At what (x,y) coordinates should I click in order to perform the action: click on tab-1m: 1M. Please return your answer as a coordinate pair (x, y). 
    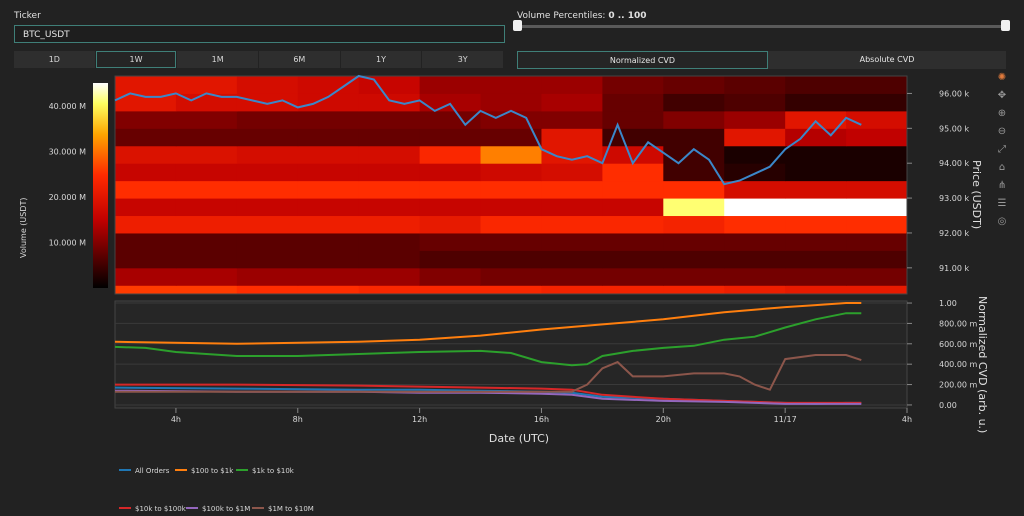
    Looking at the image, I should click on (218, 59).